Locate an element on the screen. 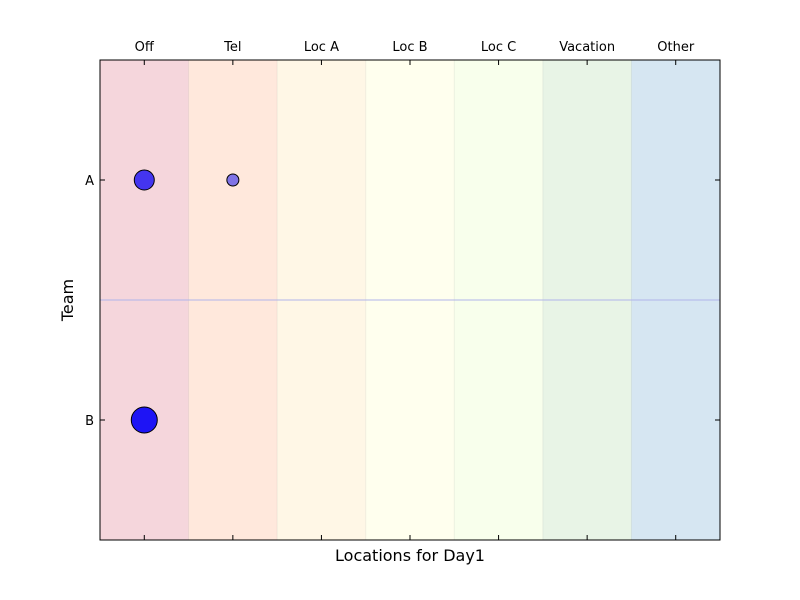 The height and width of the screenshot is (600, 800). x-tick-label-other: Other is located at coordinates (676, 47).